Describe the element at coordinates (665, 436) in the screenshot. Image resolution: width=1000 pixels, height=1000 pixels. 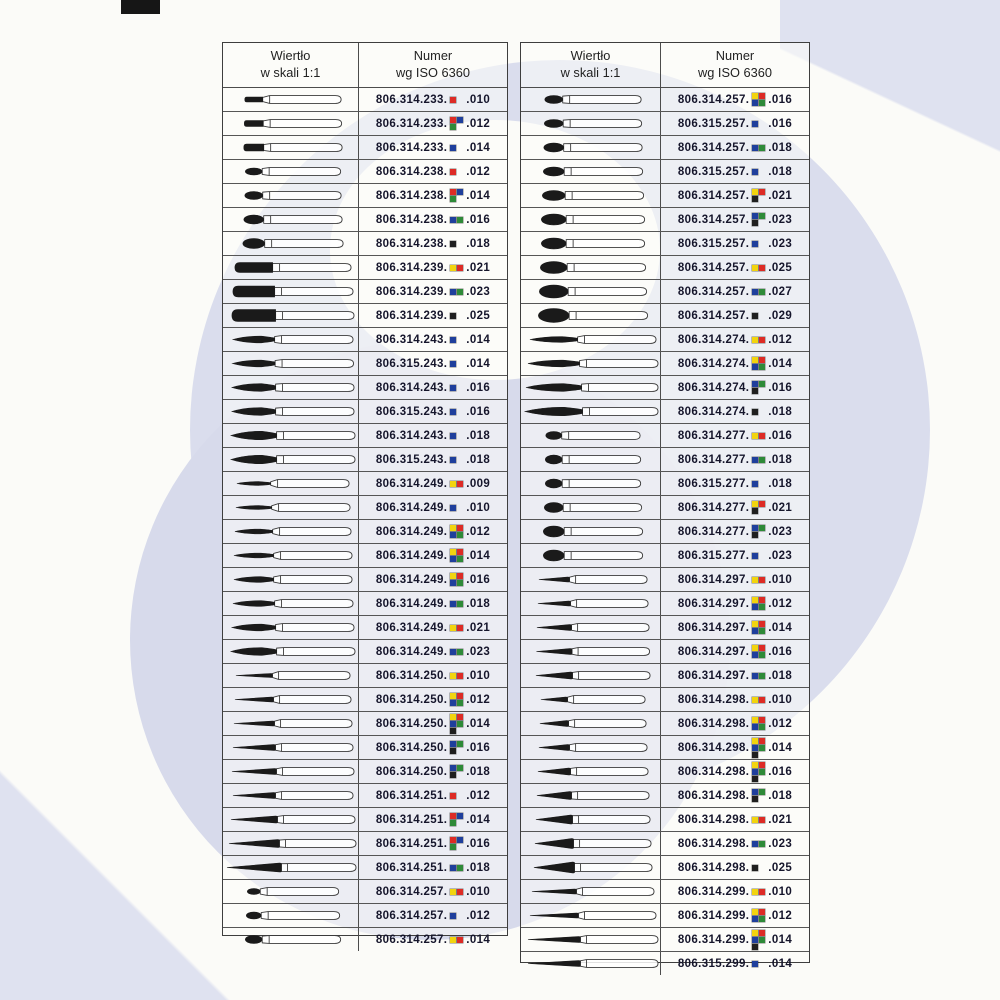
I see `table-row: 806.314.277. .016` at that location.